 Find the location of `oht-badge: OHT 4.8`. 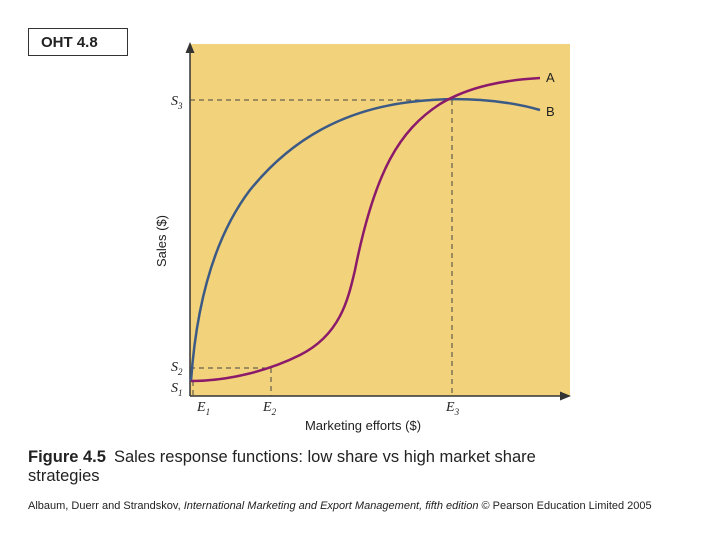

oht-badge: OHT 4.8 is located at coordinates (78, 42).